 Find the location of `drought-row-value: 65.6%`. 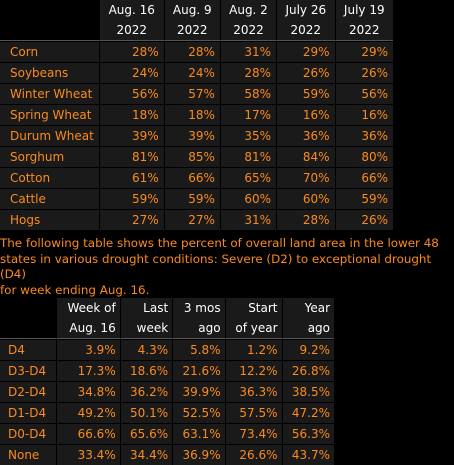

drought-row-value: 65.6% is located at coordinates (146, 433).